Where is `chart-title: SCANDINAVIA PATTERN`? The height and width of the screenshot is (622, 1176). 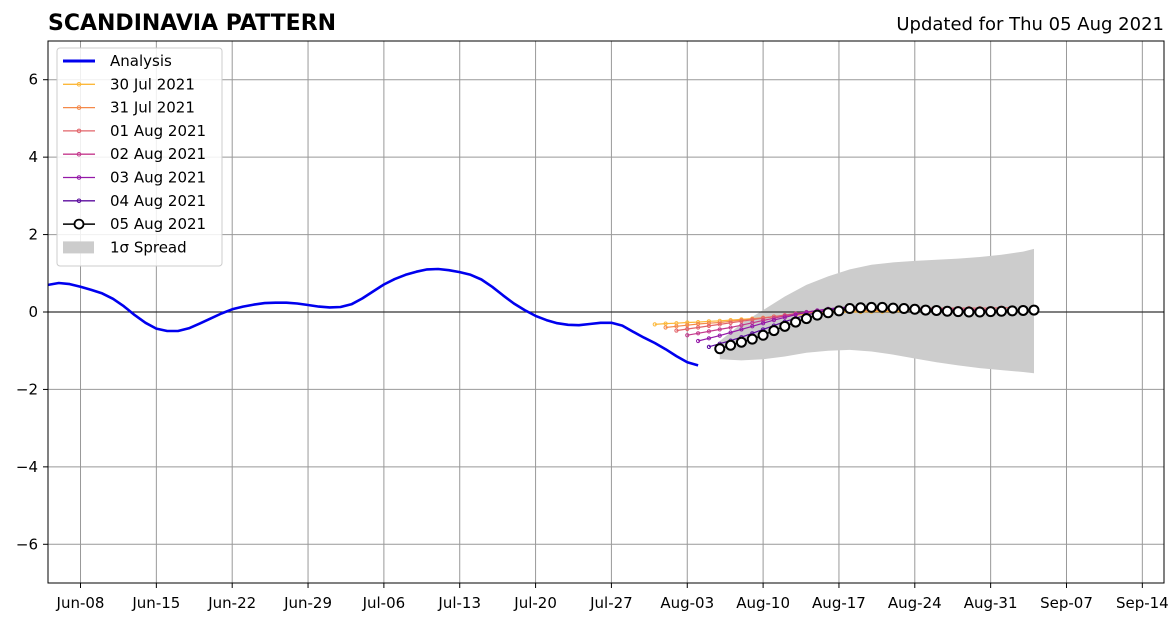
chart-title: SCANDINAVIA PATTERN is located at coordinates (192, 23).